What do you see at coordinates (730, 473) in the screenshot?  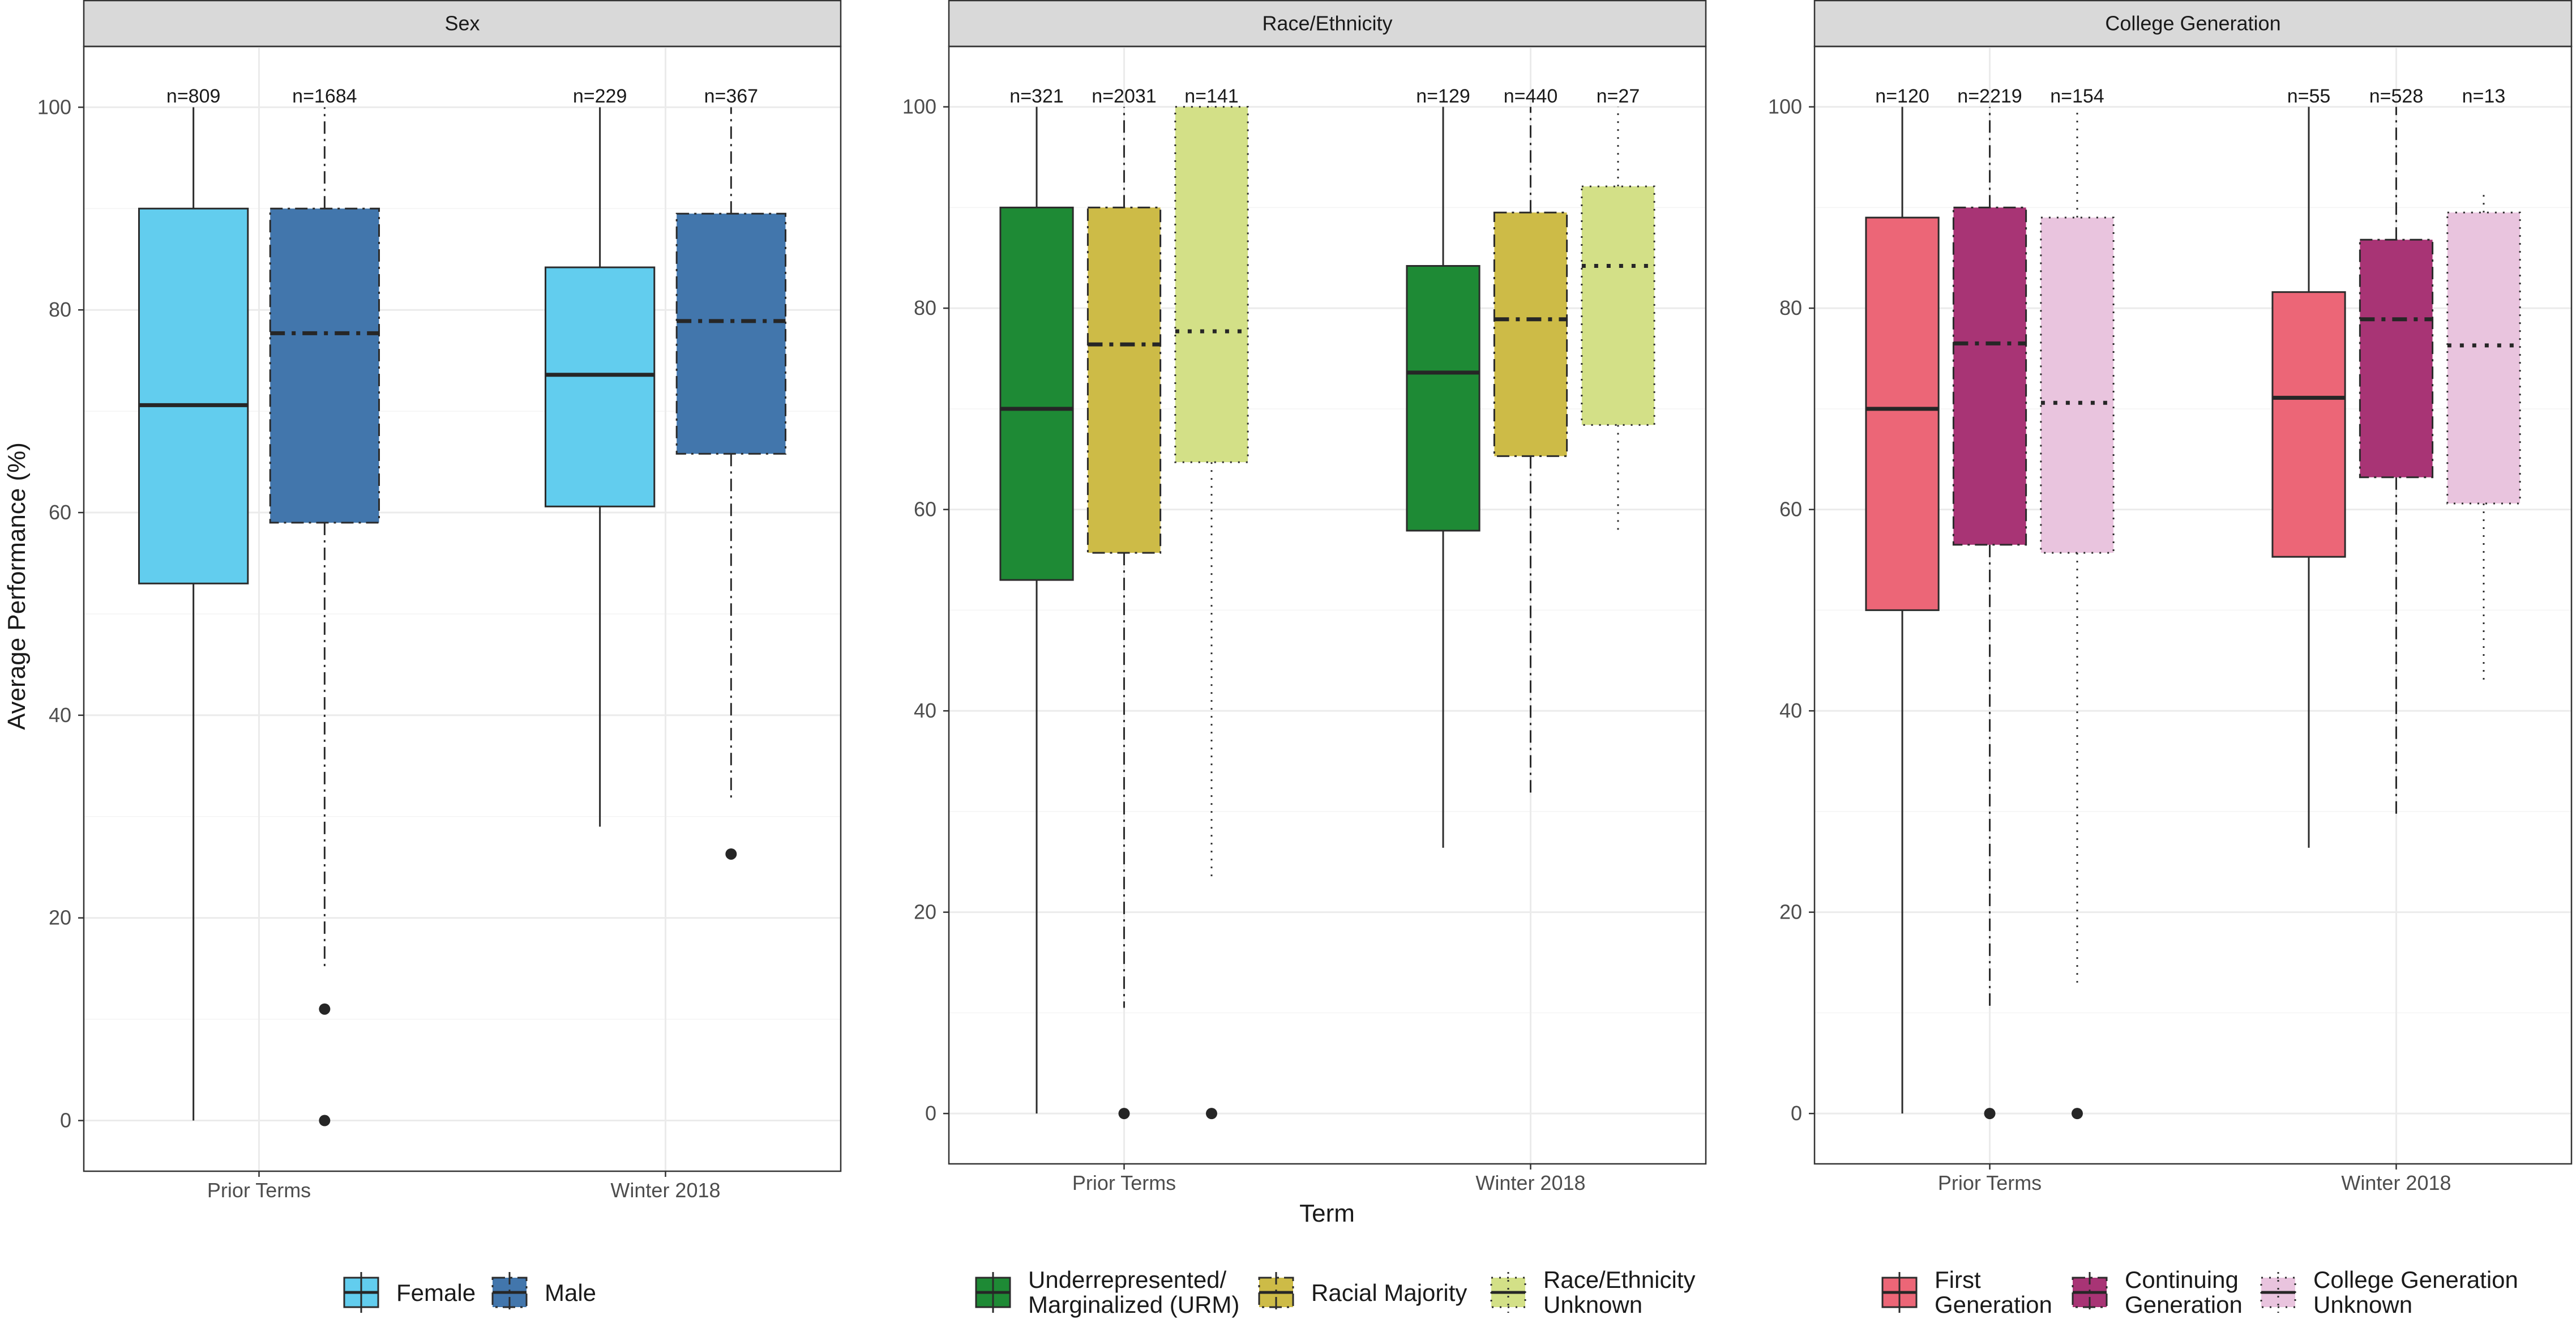 I see `box-male-winter-2018: n=367` at bounding box center [730, 473].